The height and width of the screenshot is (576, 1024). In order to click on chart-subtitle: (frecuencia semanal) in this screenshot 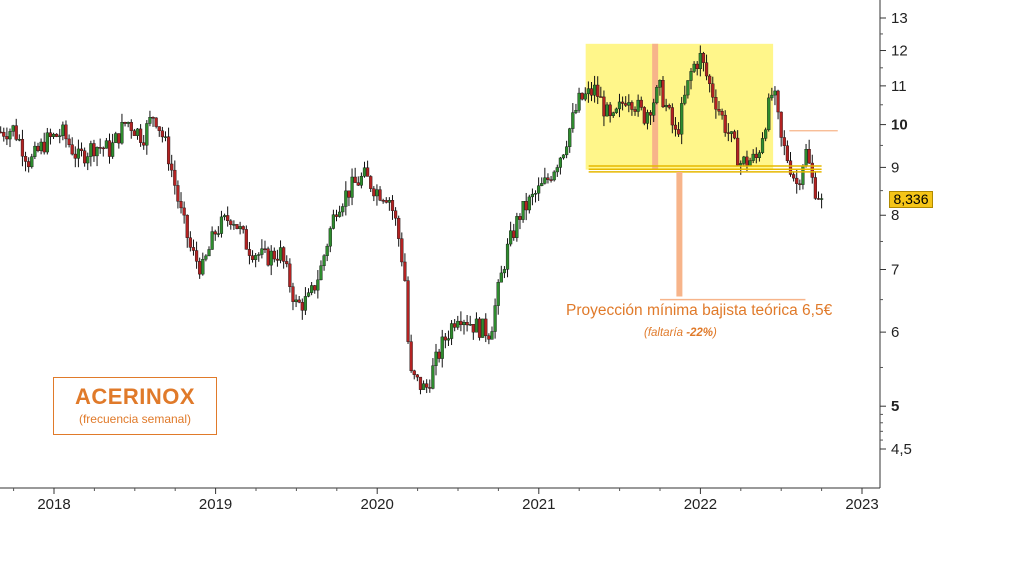, I will do `click(135, 419)`.